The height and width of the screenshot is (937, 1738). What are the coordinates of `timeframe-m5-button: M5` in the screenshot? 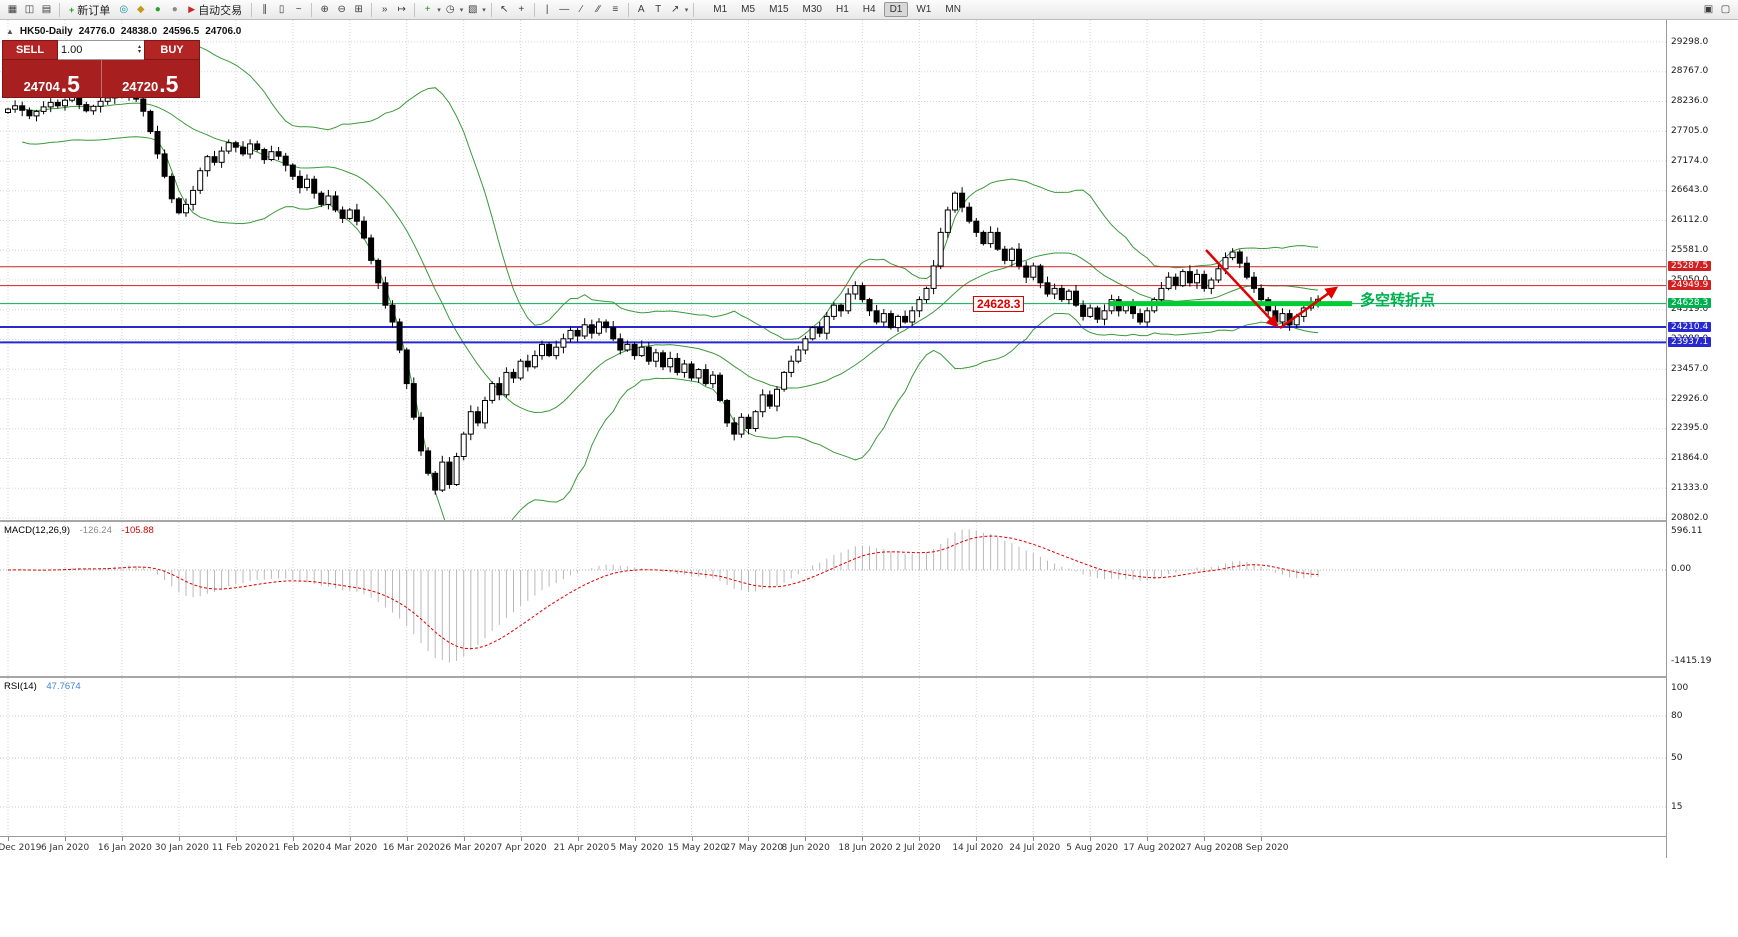 It's located at (748, 9).